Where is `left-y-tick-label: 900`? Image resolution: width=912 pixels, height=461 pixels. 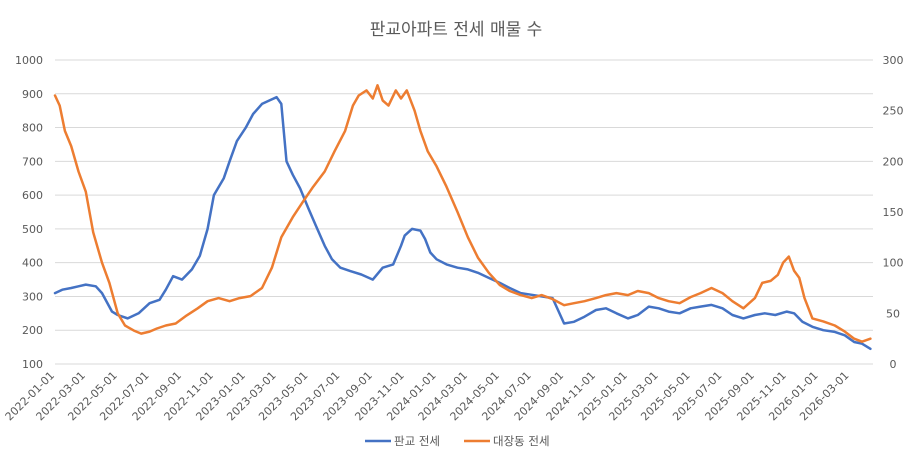
left-y-tick-label: 900 is located at coordinates (32, 94).